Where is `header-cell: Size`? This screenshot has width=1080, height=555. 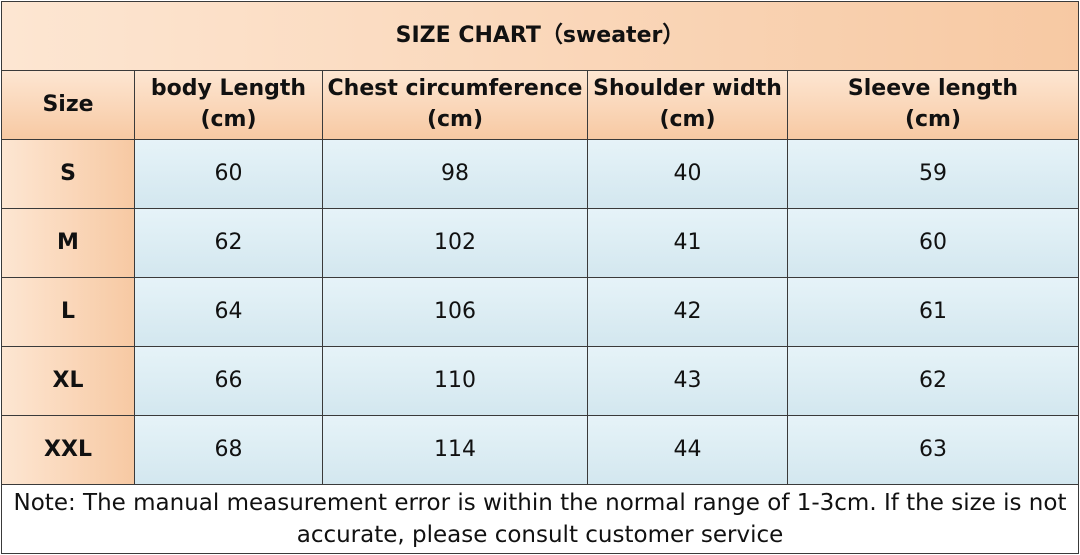
header-cell: Size is located at coordinates (68, 105).